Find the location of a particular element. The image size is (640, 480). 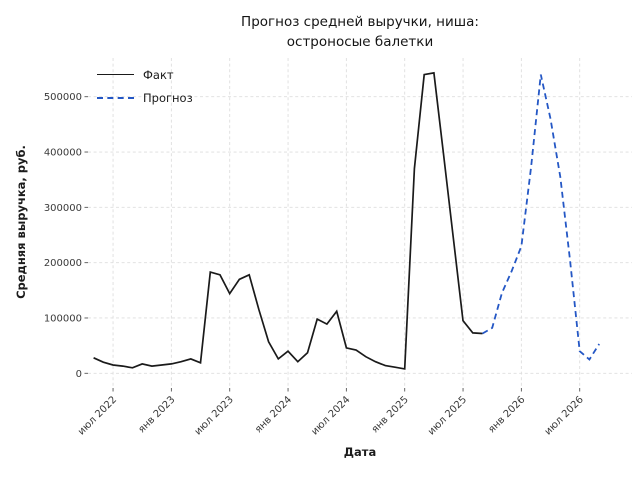

chart-legend: Факт Прогноз is located at coordinates (145, 86).